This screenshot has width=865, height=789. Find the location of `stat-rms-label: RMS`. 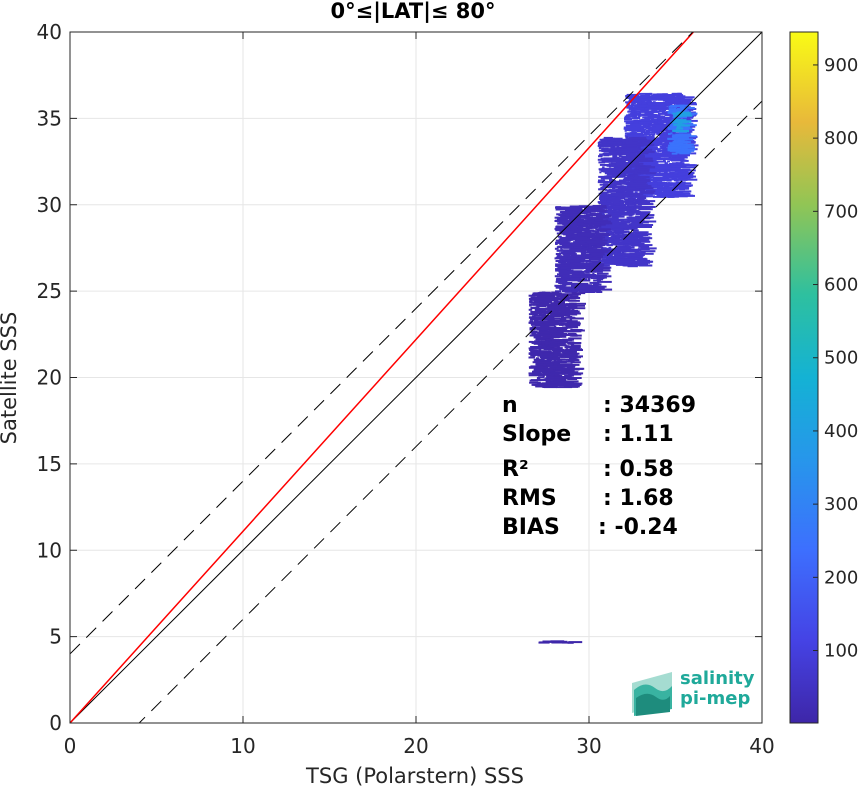

stat-rms-label: RMS is located at coordinates (529, 498).